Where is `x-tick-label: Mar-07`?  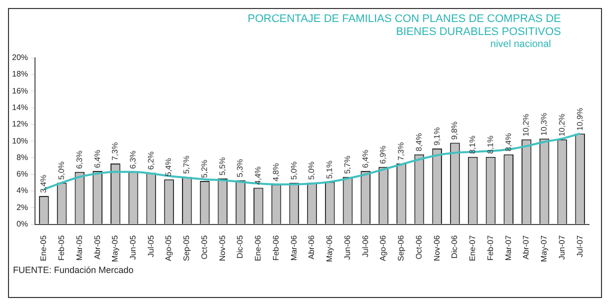
x-tick-label: Mar-07 is located at coordinates (508, 247).